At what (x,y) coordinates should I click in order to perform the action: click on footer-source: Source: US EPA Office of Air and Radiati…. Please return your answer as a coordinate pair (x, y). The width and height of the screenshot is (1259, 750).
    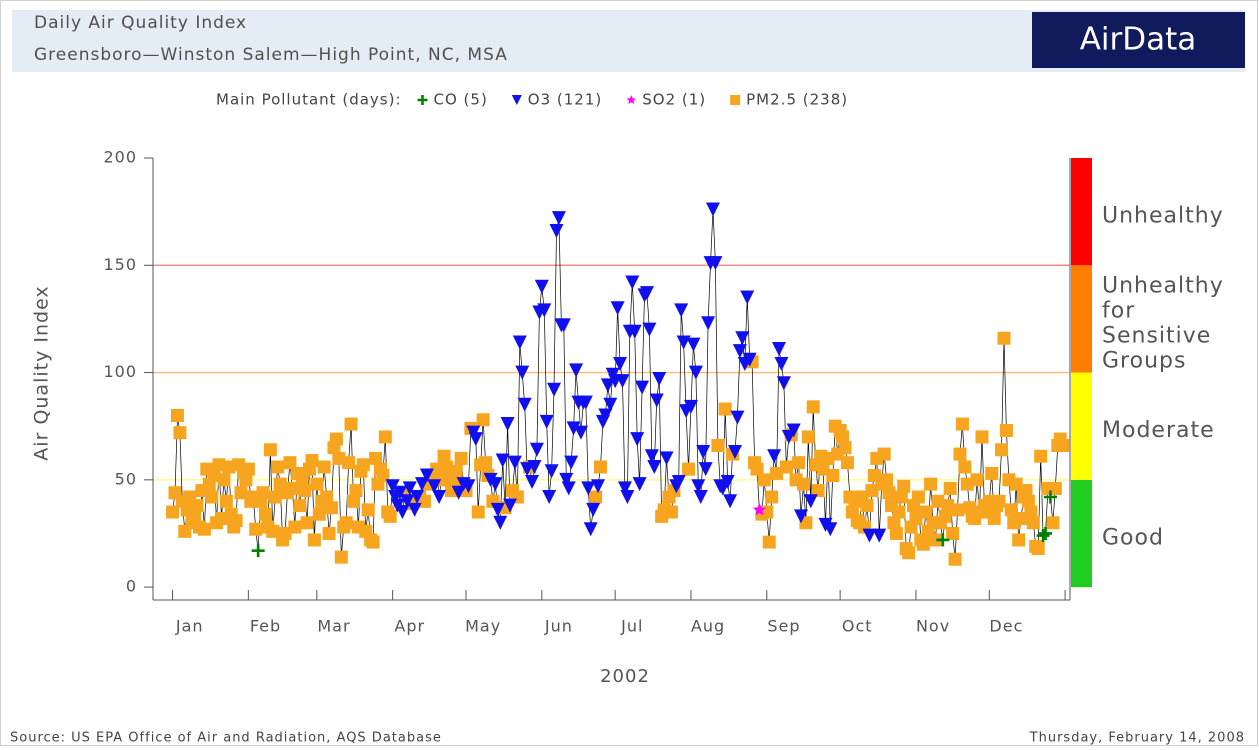
    Looking at the image, I should click on (226, 738).